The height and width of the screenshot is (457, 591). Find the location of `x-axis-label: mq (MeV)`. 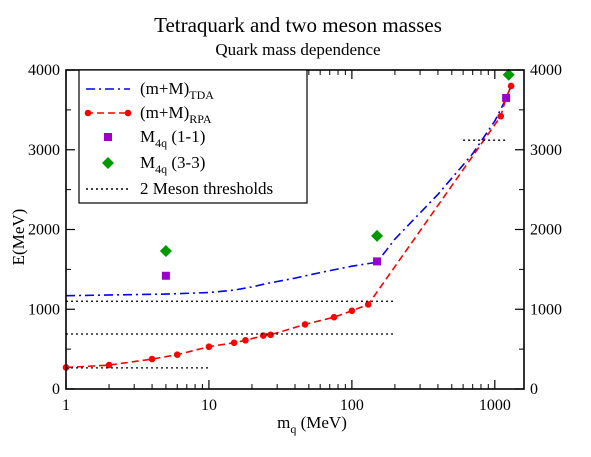

x-axis-label: mq (MeV) is located at coordinates (312, 424).